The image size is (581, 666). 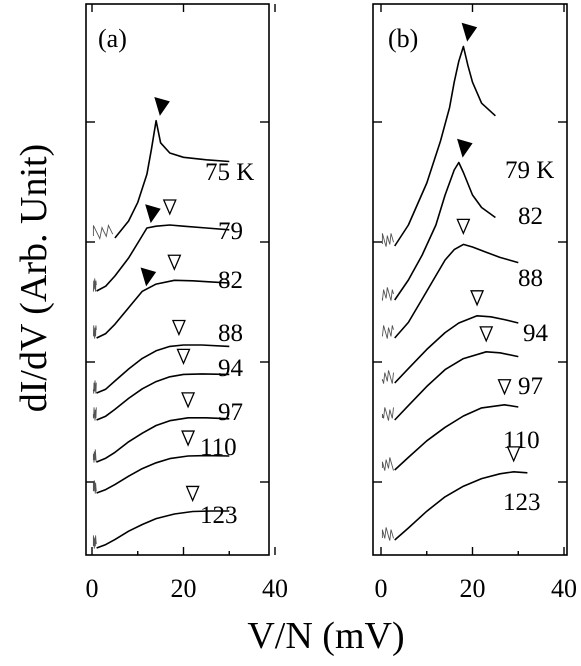 I want to click on panel-b-x-tick-label: 20, so click(x=473, y=588).